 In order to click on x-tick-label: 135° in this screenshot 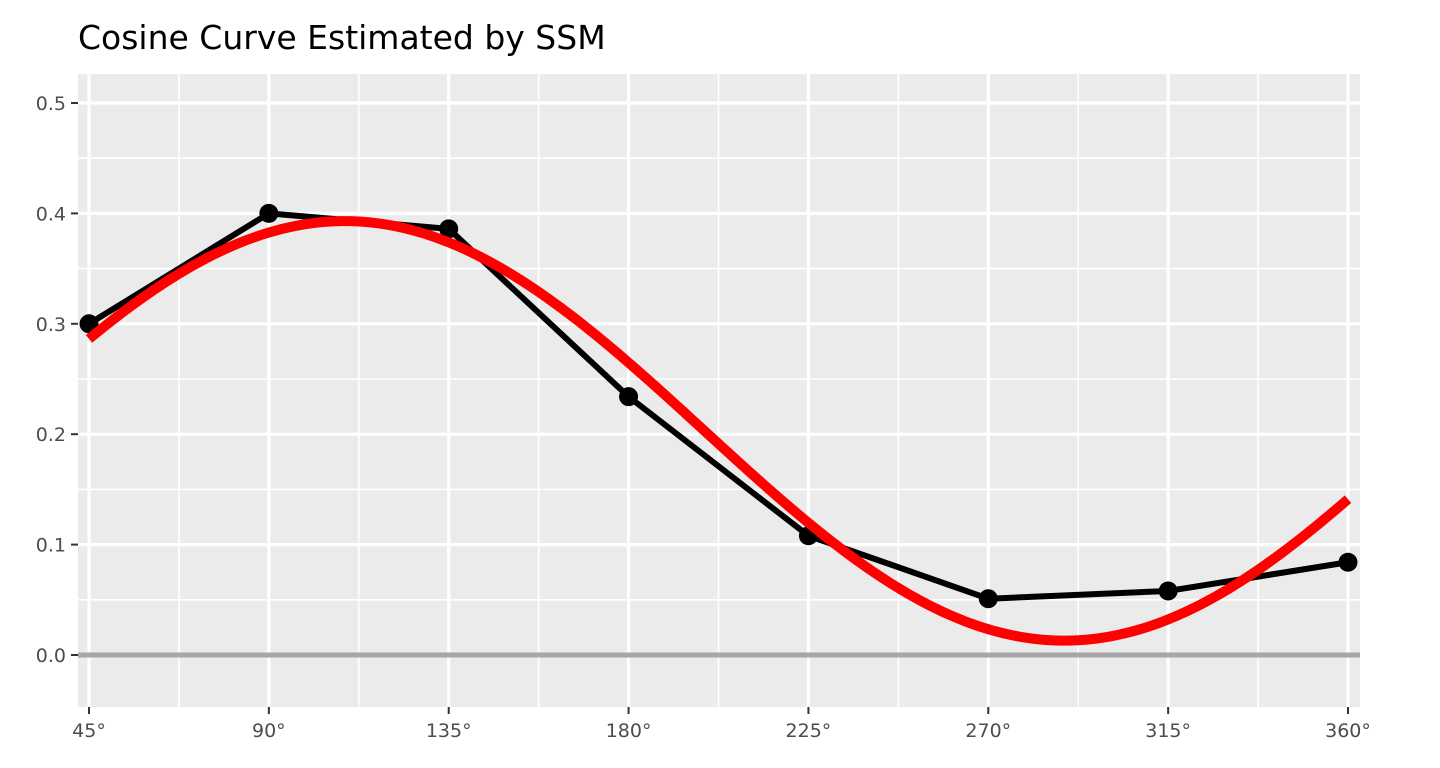, I will do `click(449, 731)`.